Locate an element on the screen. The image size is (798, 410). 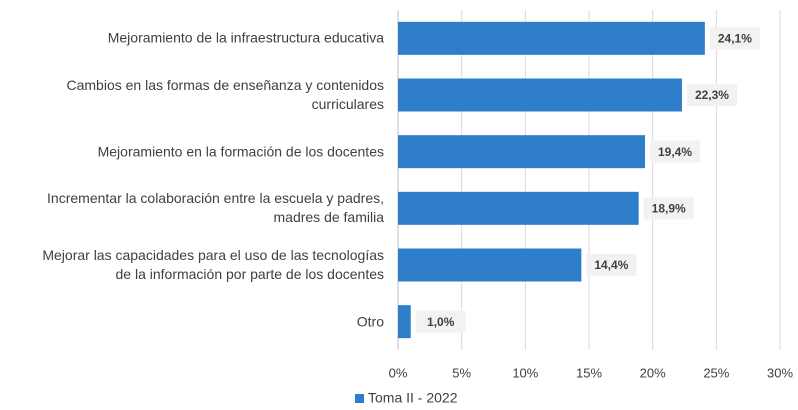
legend-swatch is located at coordinates (359, 398).